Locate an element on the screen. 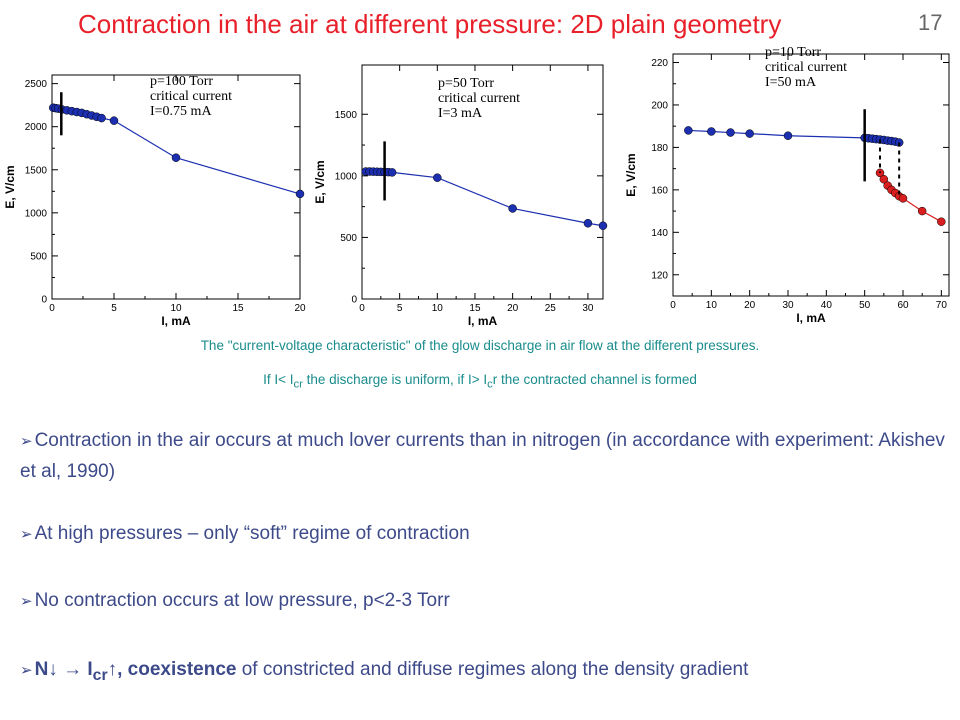 Image resolution: width=960 pixels, height=720 pixels. x-tick-label: 70 is located at coordinates (942, 305).